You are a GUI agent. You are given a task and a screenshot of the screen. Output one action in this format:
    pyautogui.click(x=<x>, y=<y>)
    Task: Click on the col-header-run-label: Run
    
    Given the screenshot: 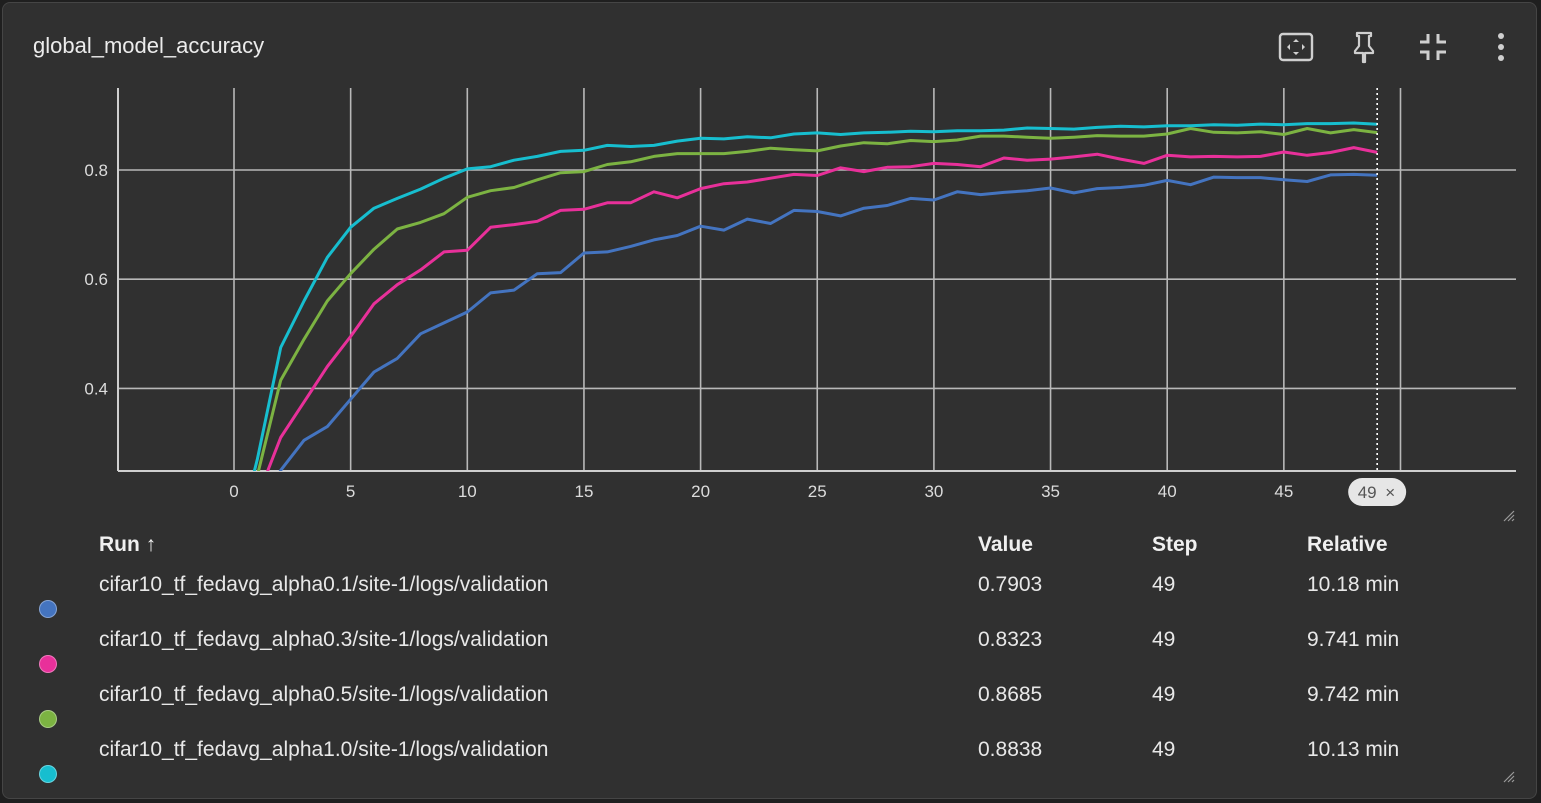 What is the action you would take?
    pyautogui.click(x=119, y=544)
    